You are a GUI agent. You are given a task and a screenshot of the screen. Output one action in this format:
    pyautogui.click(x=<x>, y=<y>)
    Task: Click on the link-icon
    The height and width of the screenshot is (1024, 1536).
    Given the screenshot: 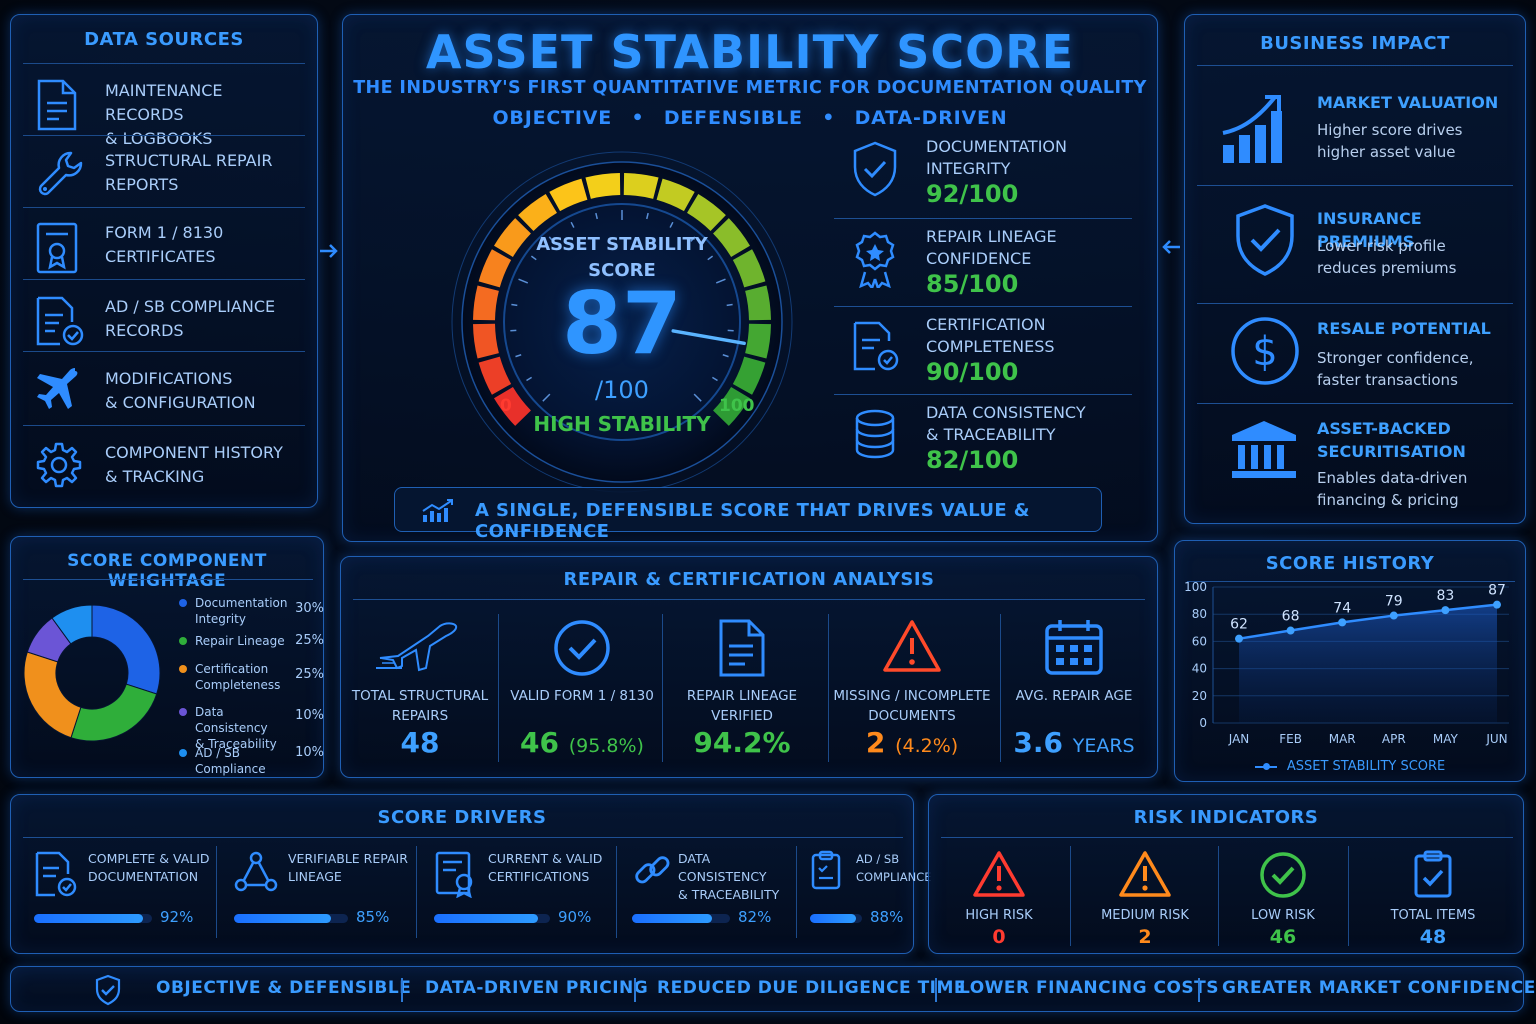 What is the action you would take?
    pyautogui.click(x=652, y=870)
    